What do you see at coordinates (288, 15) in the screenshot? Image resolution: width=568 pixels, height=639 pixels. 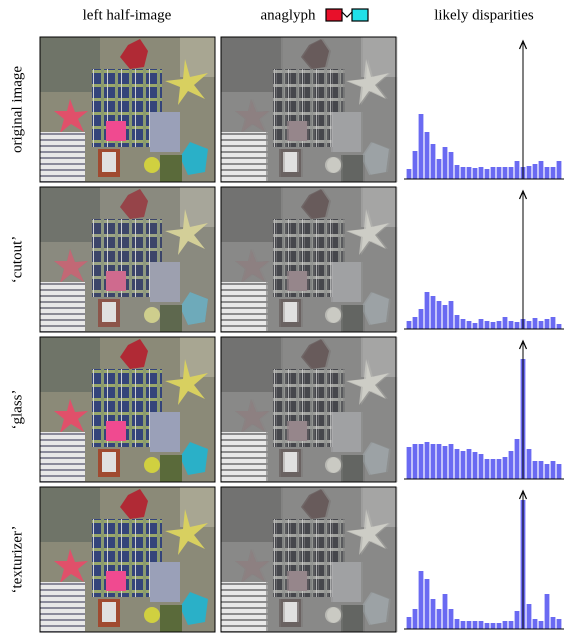 I see `column-header: anaglyph` at bounding box center [288, 15].